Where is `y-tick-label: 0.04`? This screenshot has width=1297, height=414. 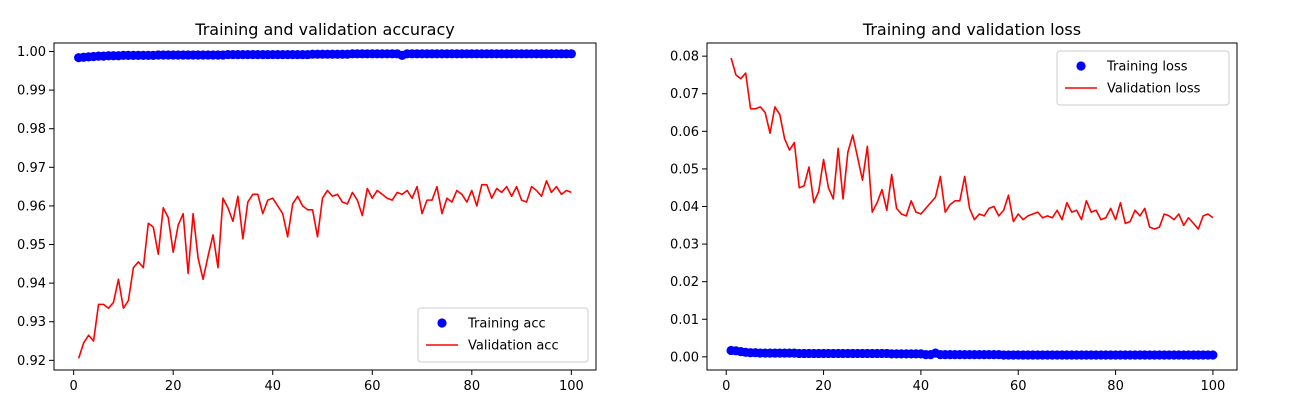
y-tick-label: 0.04 is located at coordinates (684, 207).